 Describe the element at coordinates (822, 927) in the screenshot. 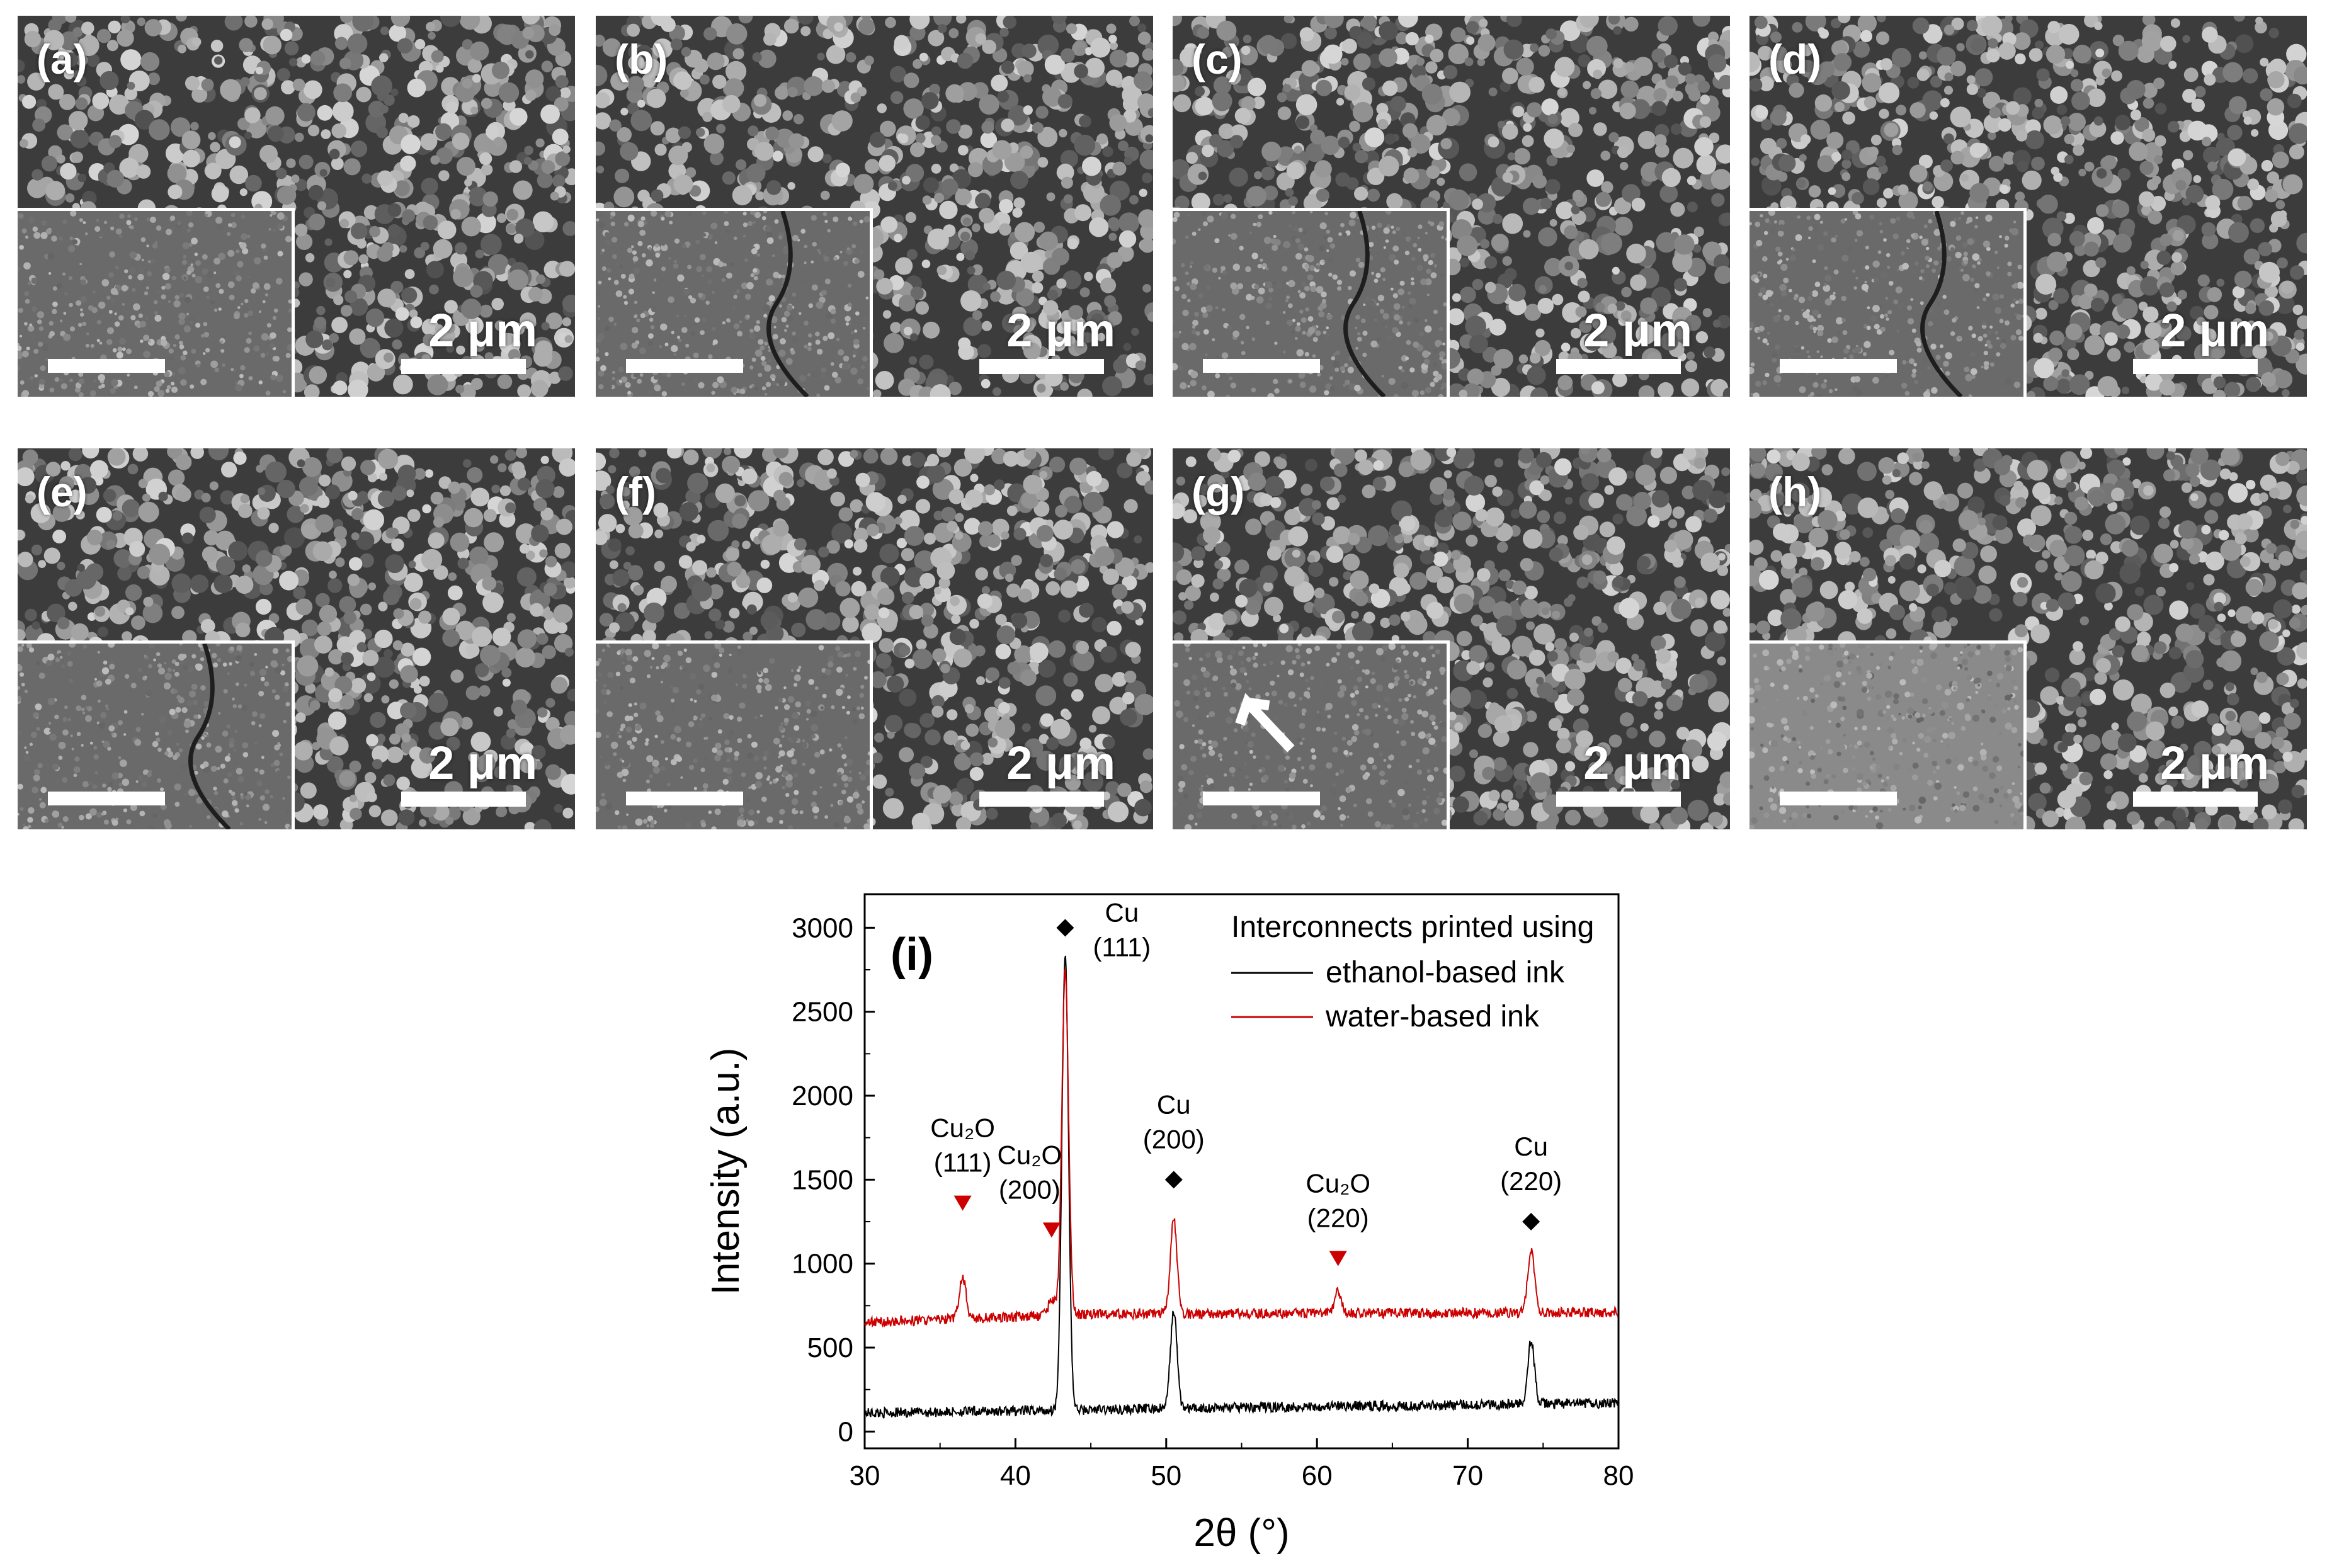

I see `y-tick-label: 3000` at that location.